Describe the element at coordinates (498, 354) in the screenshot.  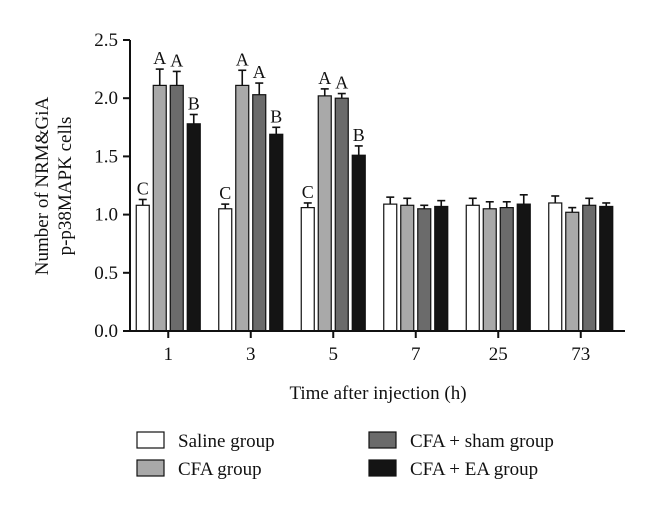
I see `x-tick-label: 25` at that location.